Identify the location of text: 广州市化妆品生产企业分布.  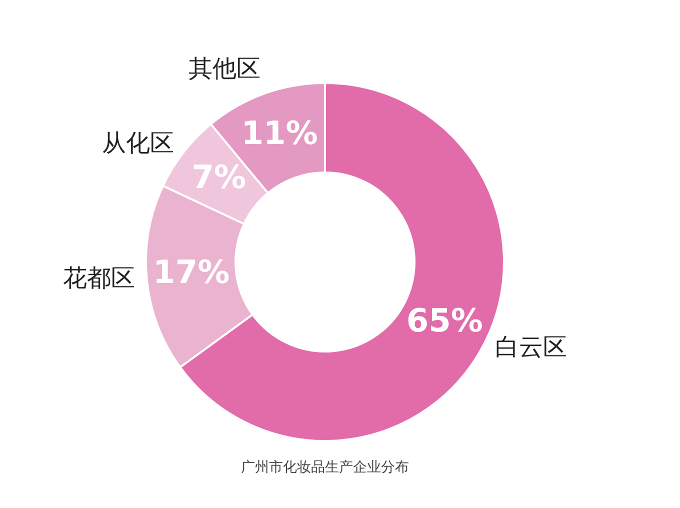
(325, 468).